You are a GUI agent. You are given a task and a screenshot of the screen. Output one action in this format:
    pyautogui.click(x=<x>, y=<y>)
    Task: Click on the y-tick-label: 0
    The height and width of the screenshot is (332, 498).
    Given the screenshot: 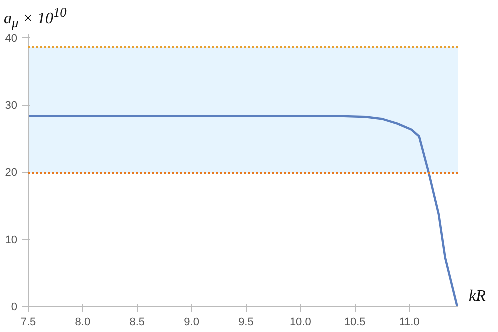 What is the action you would take?
    pyautogui.click(x=14, y=308)
    